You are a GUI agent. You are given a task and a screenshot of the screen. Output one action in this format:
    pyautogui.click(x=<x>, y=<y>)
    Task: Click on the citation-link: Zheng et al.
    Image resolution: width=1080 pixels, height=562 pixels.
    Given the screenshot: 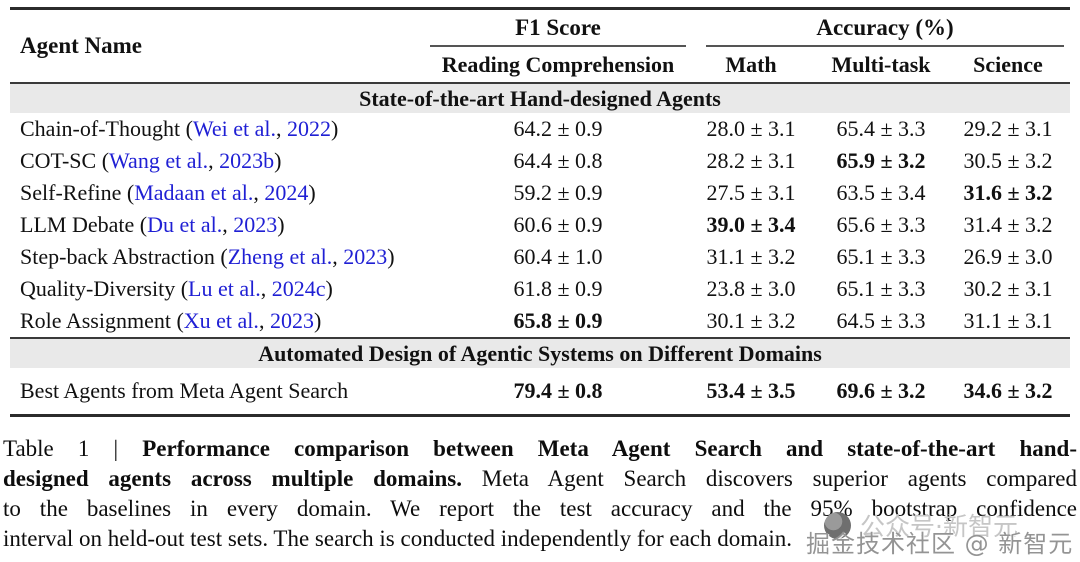 What is the action you would take?
    pyautogui.click(x=280, y=256)
    